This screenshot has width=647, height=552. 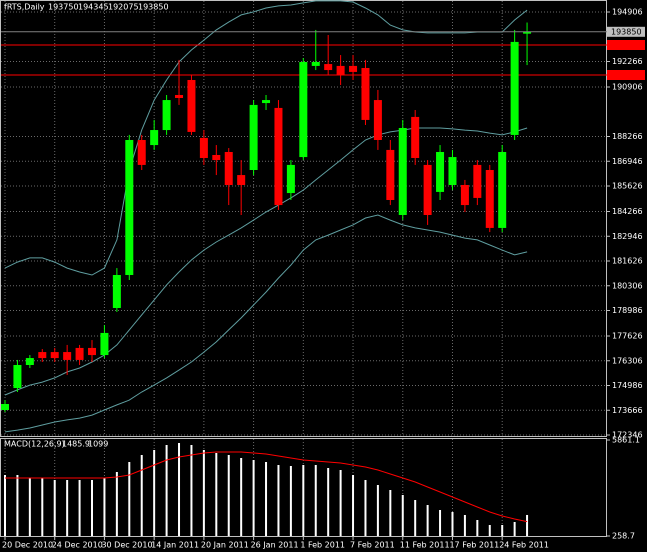 I want to click on last-high: 194345, so click(x=93, y=7).